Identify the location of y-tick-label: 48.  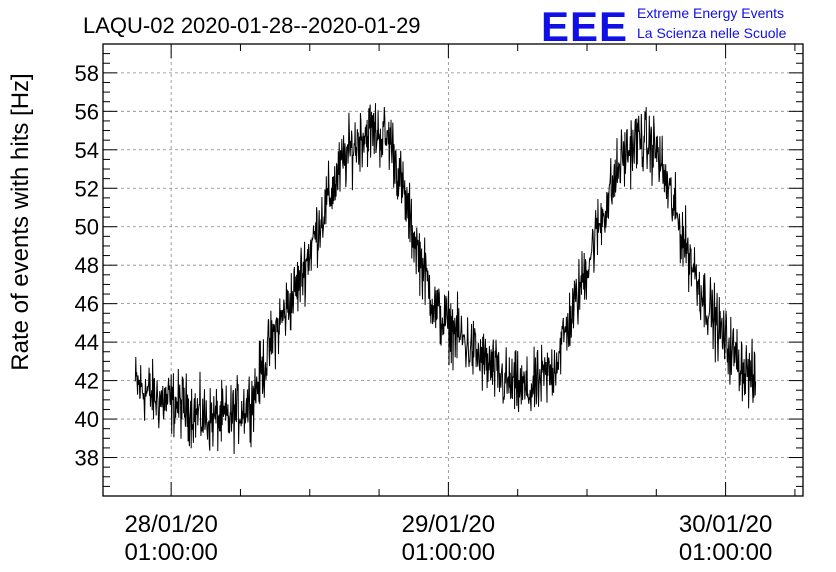
(87, 265).